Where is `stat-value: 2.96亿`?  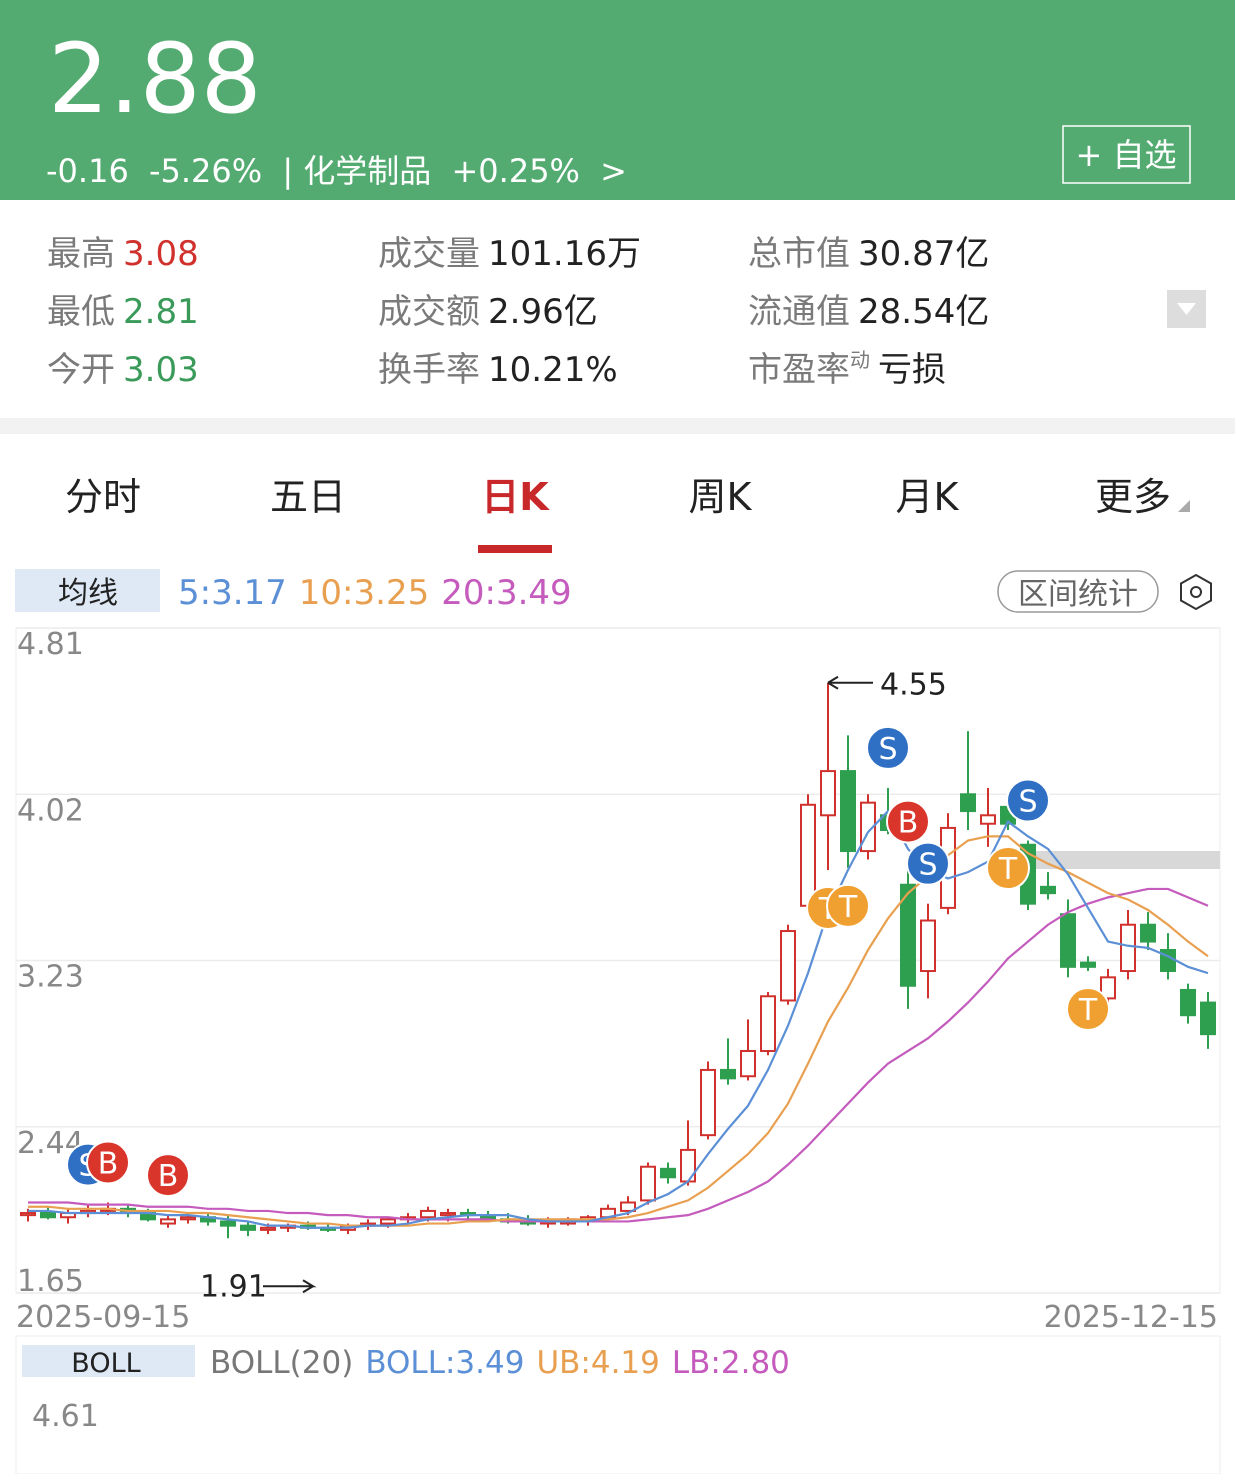 stat-value: 2.96亿 is located at coordinates (543, 312).